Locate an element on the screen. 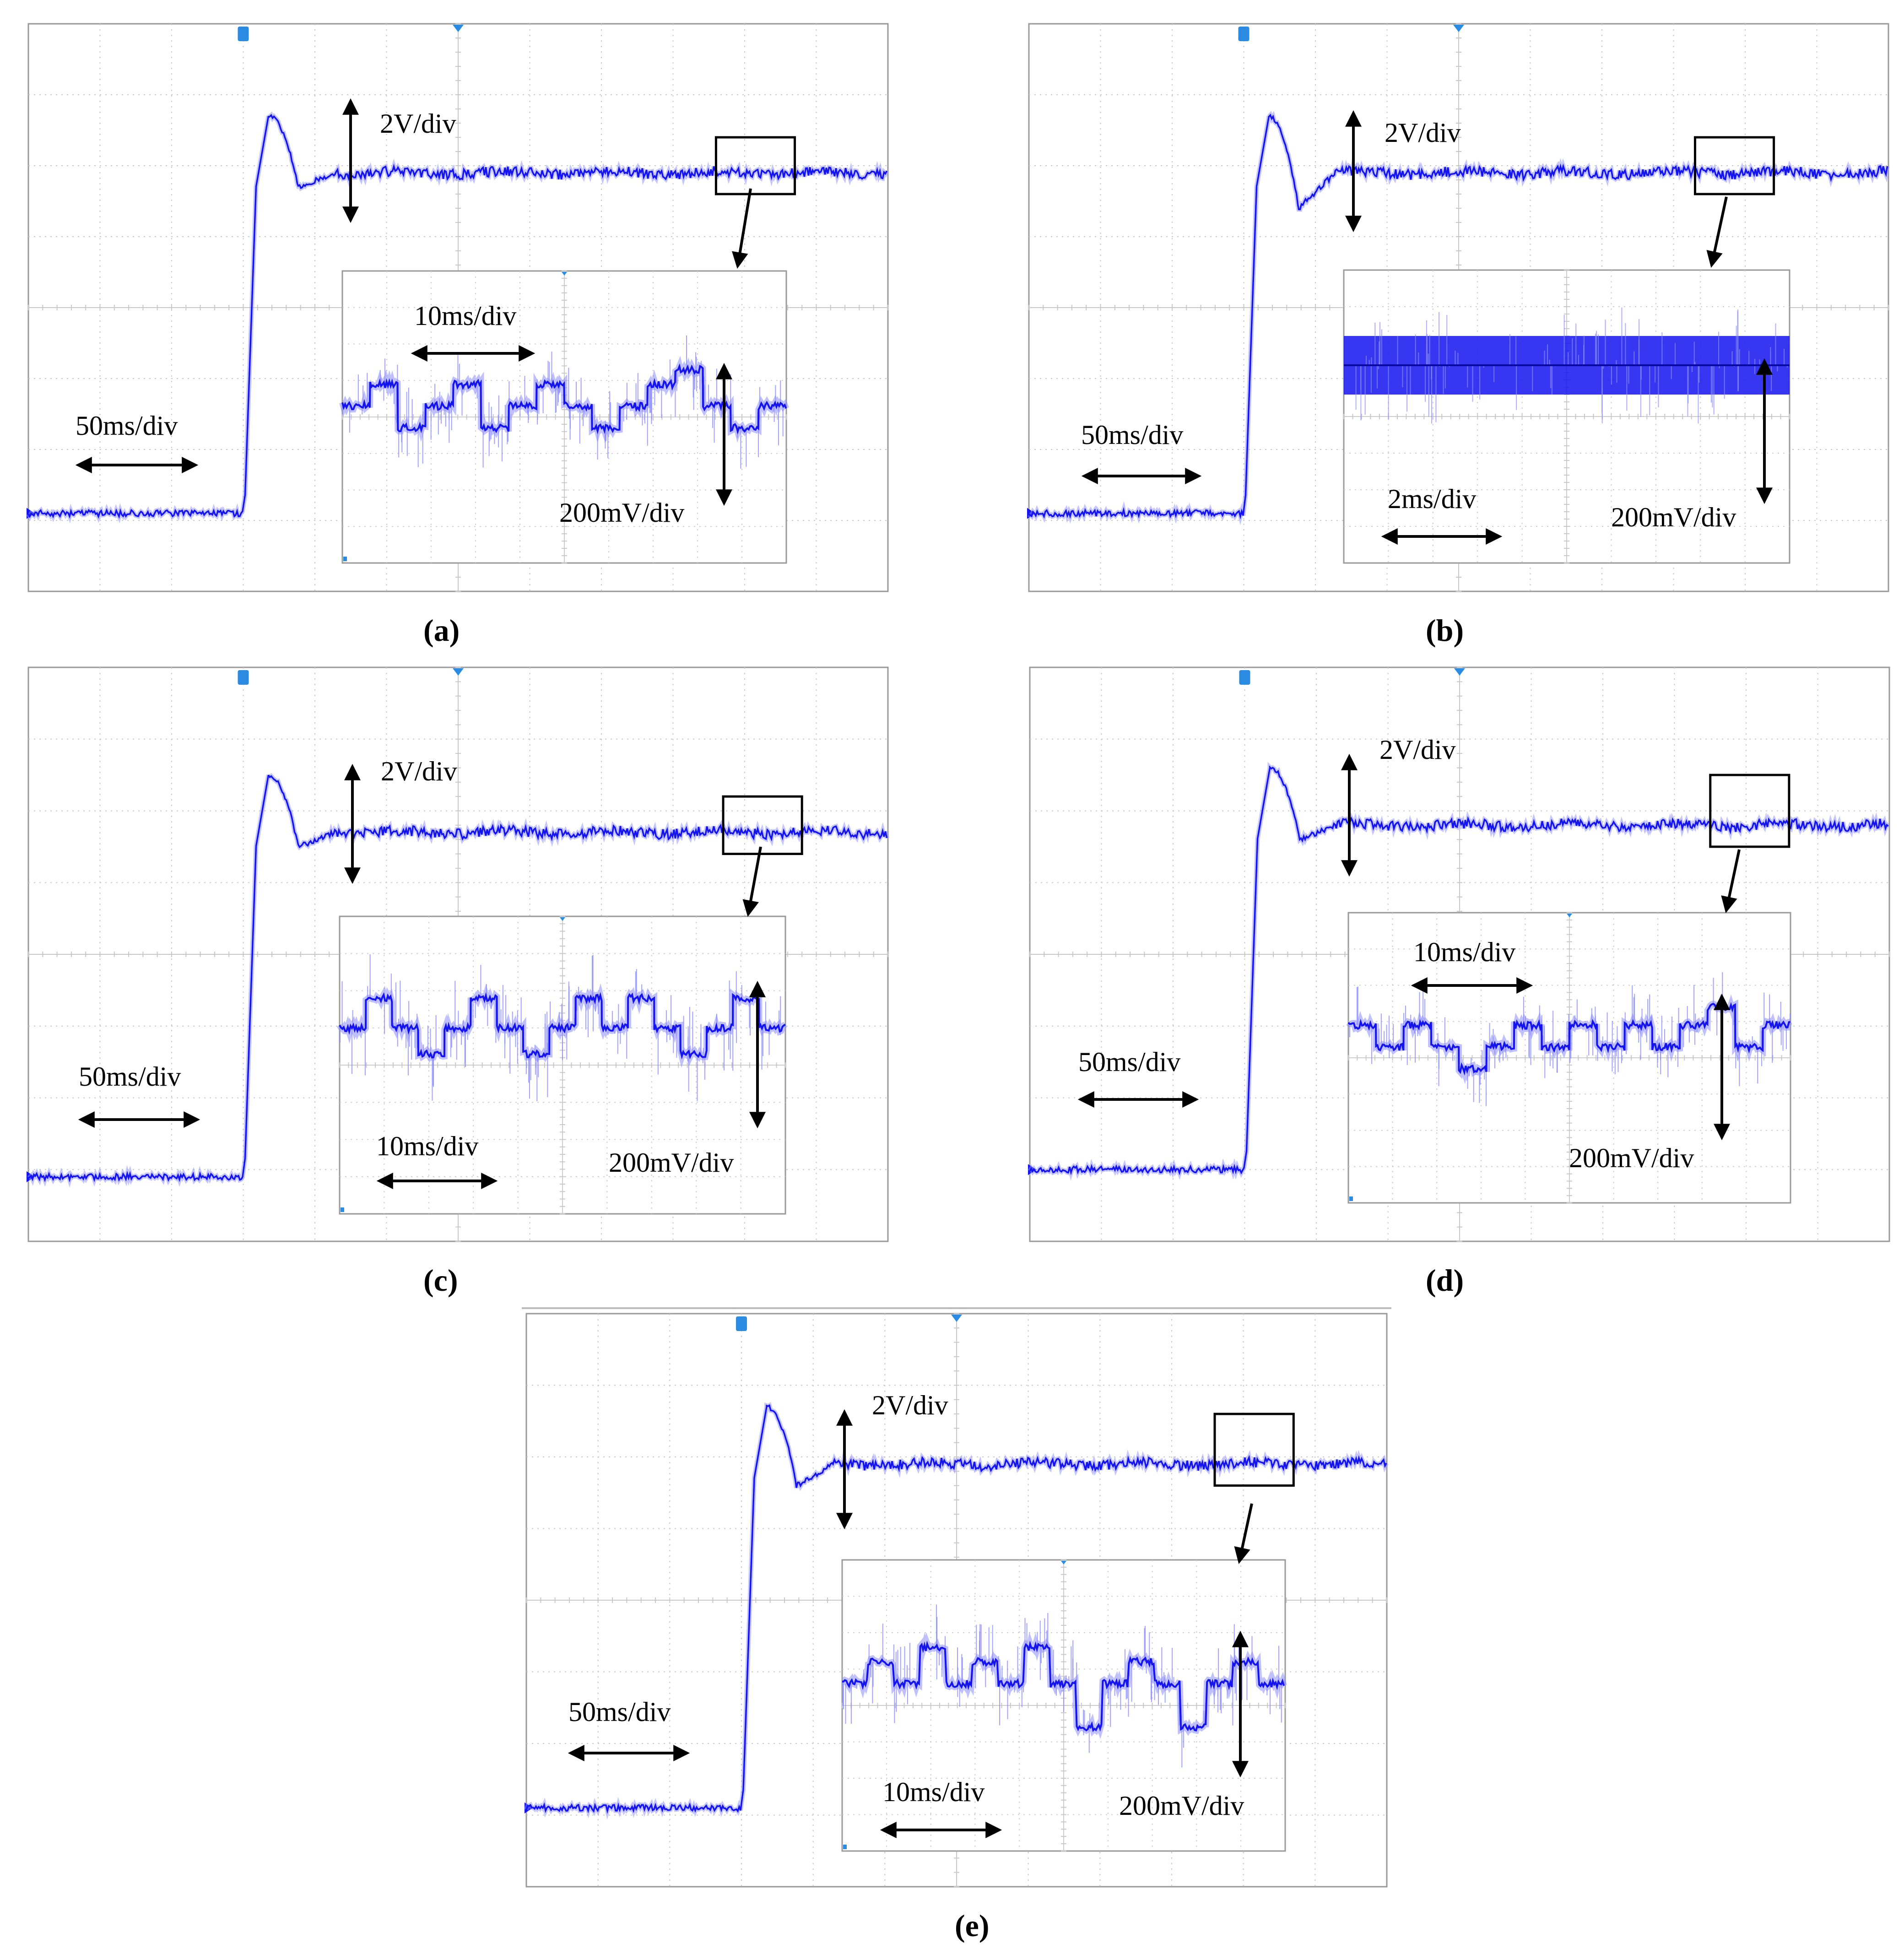 The height and width of the screenshot is (1954, 1904). panel-d: 2V/div 50ms/div 10ms/div 200mV/div (d) is located at coordinates (1459, 982).